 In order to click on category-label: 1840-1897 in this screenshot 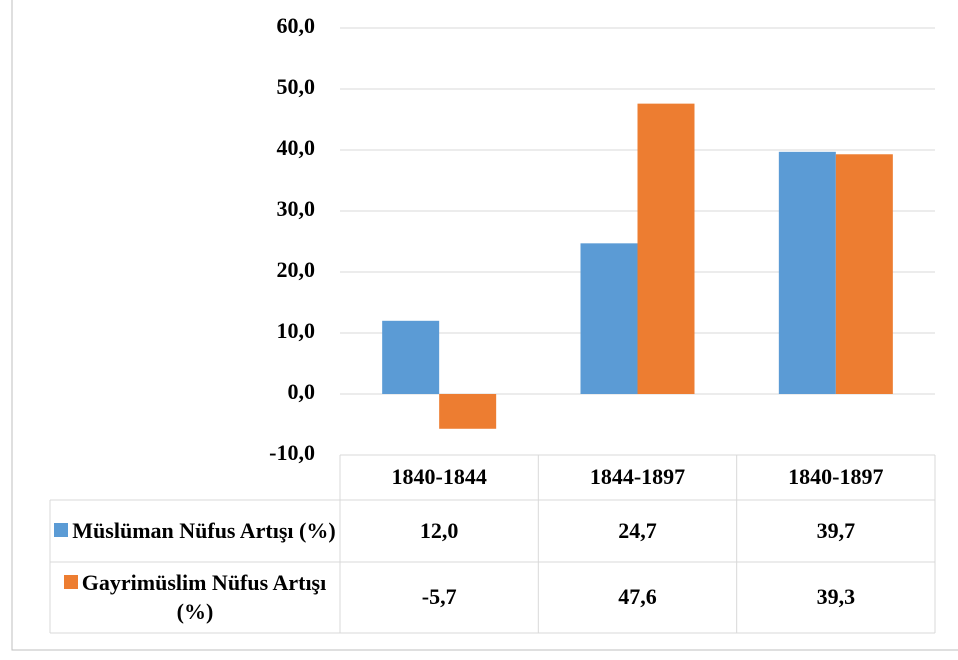, I will do `click(836, 477)`.